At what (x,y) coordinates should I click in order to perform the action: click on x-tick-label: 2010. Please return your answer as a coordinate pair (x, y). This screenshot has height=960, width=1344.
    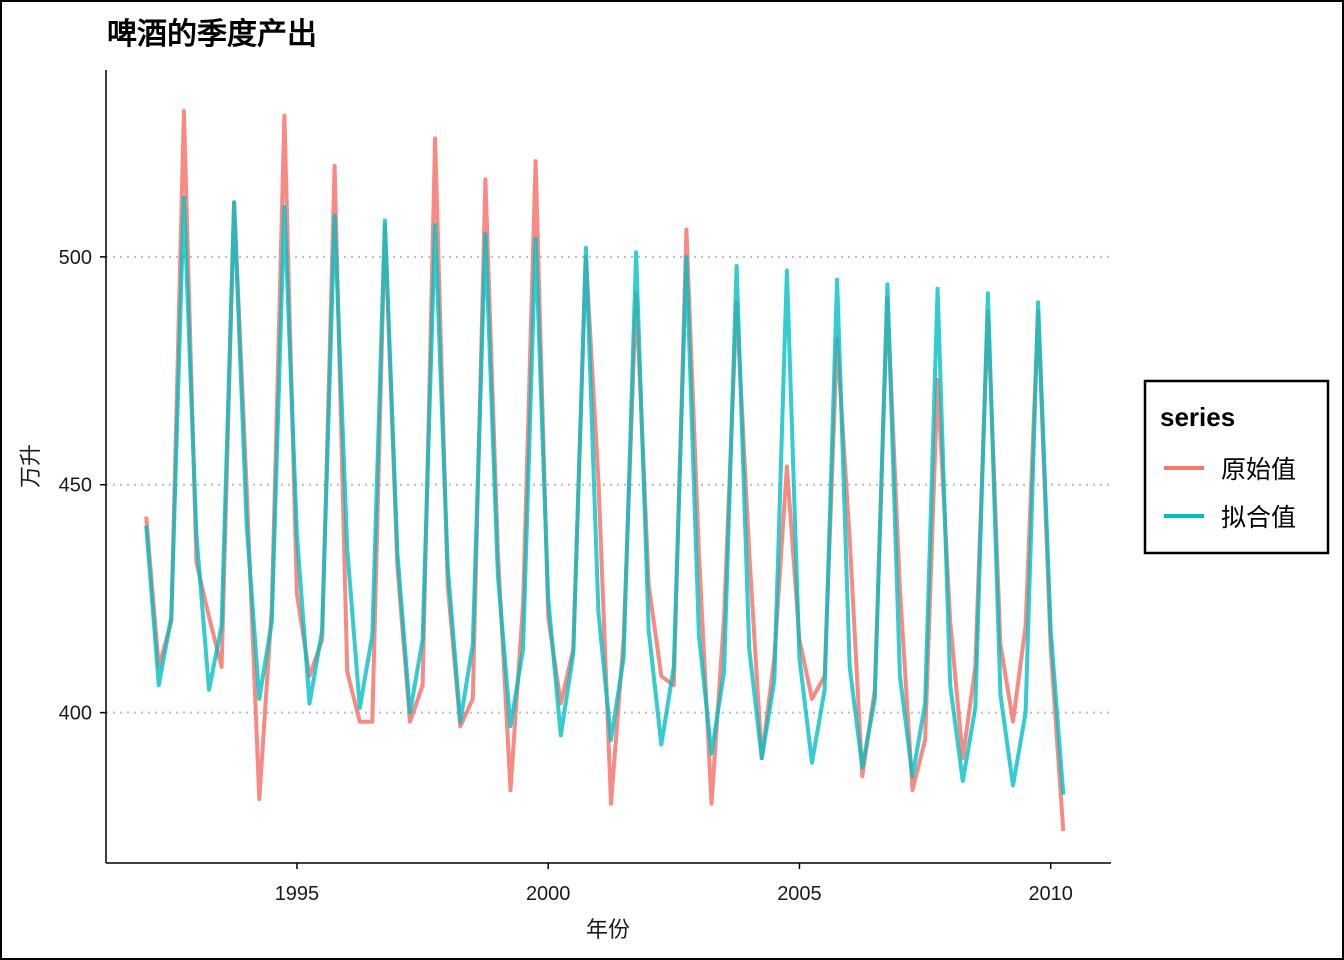
    Looking at the image, I should click on (1050, 894).